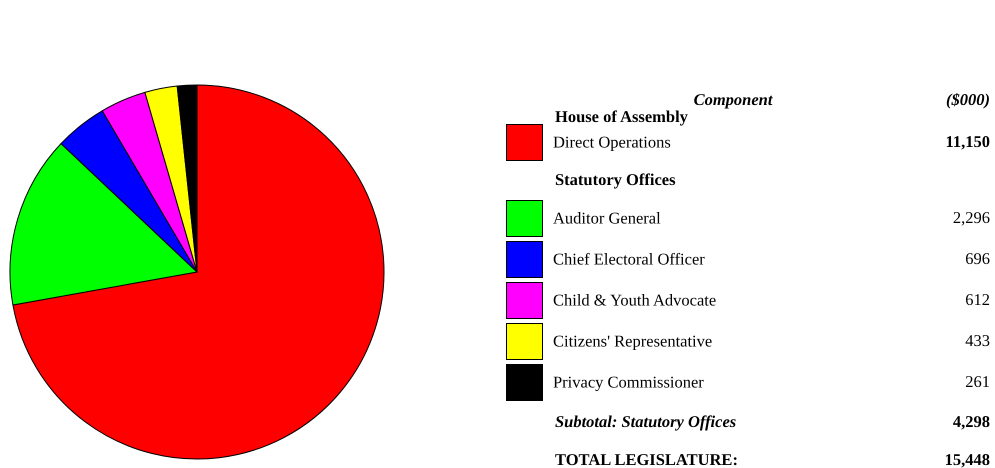 Image resolution: width=995 pixels, height=468 pixels. What do you see at coordinates (733, 99) in the screenshot?
I see `legend-title: Component` at bounding box center [733, 99].